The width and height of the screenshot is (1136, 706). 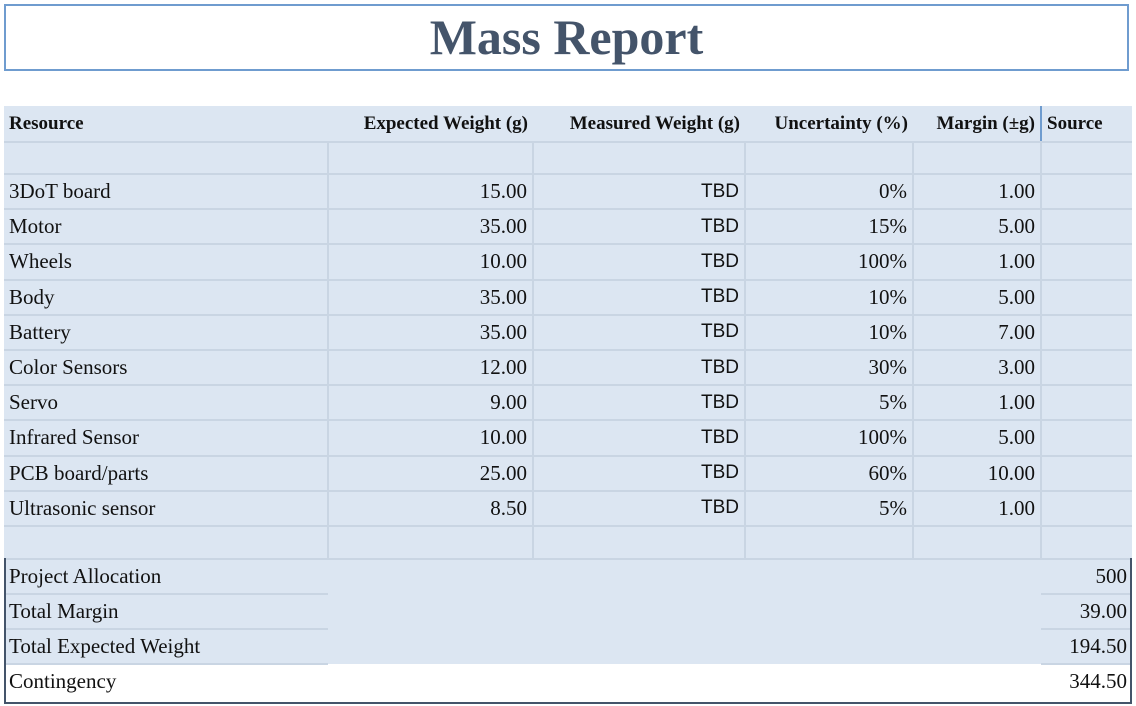 I want to click on totals-frame-left, so click(x=5, y=631).